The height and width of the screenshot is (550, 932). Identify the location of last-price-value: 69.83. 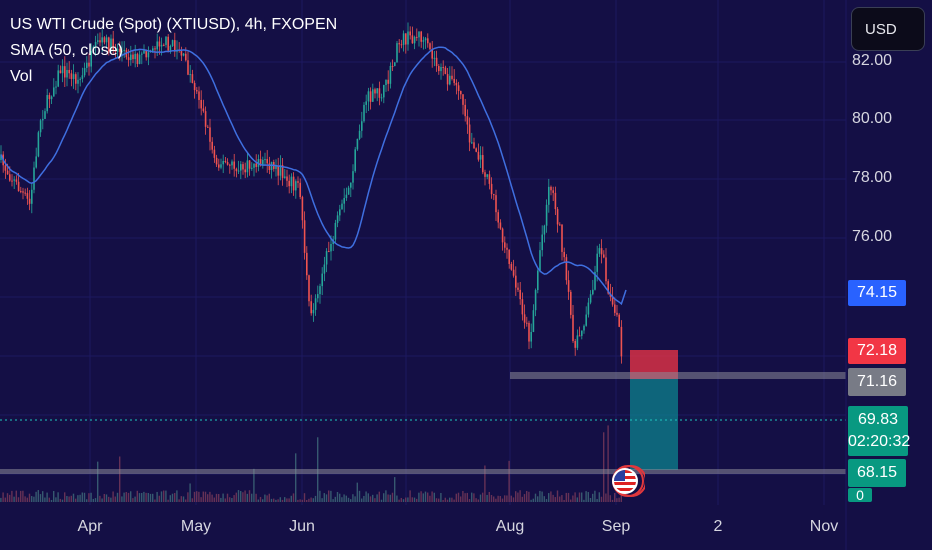
(878, 419).